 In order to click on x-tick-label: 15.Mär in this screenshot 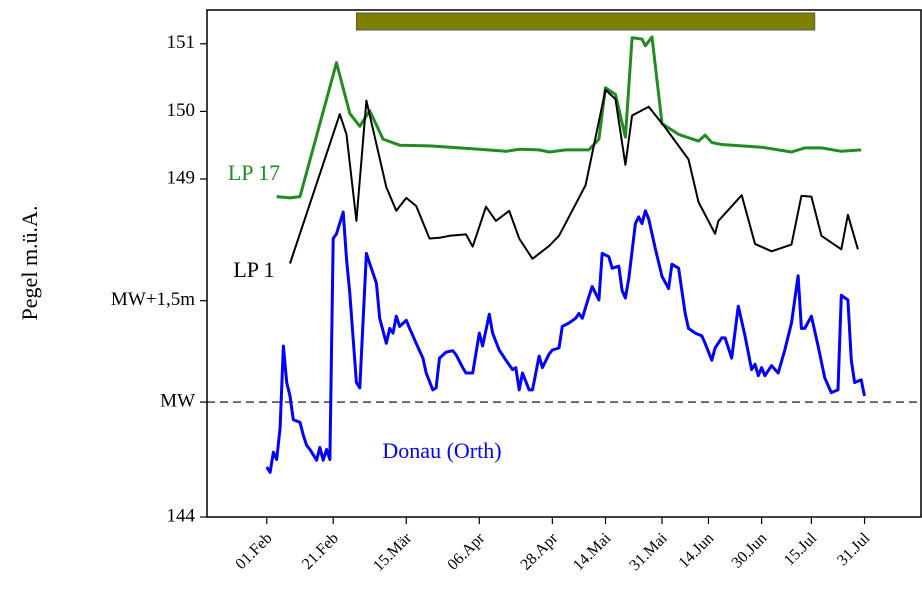, I will do `click(392, 551)`.